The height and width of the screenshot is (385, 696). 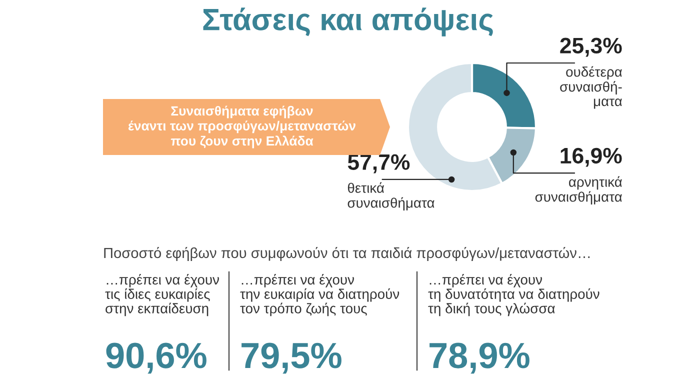 I want to click on category-label: …πρέπει να έχουν τις ίδιες ευκαιρίες στην εκπαίδευση, so click(x=162, y=295).